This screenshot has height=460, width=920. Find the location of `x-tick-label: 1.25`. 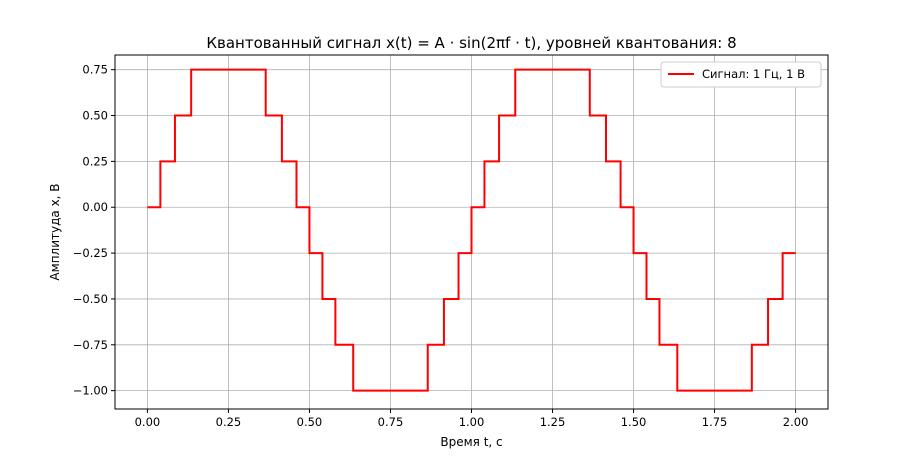

x-tick-label: 1.25 is located at coordinates (553, 422).